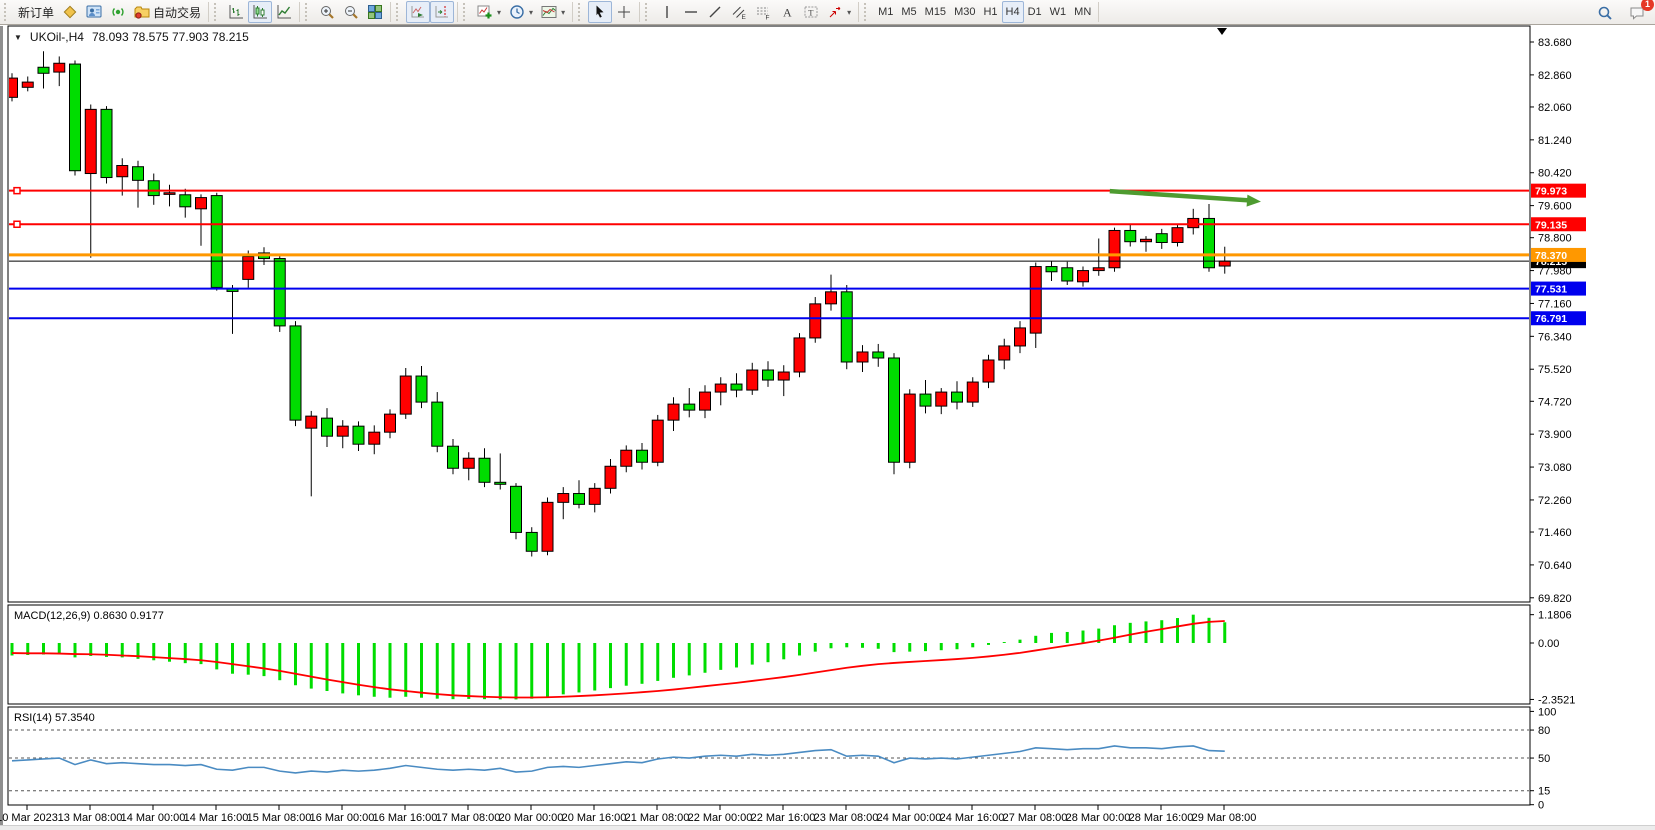  Describe the element at coordinates (260, 12) in the screenshot. I see `chart-candles-button` at that location.